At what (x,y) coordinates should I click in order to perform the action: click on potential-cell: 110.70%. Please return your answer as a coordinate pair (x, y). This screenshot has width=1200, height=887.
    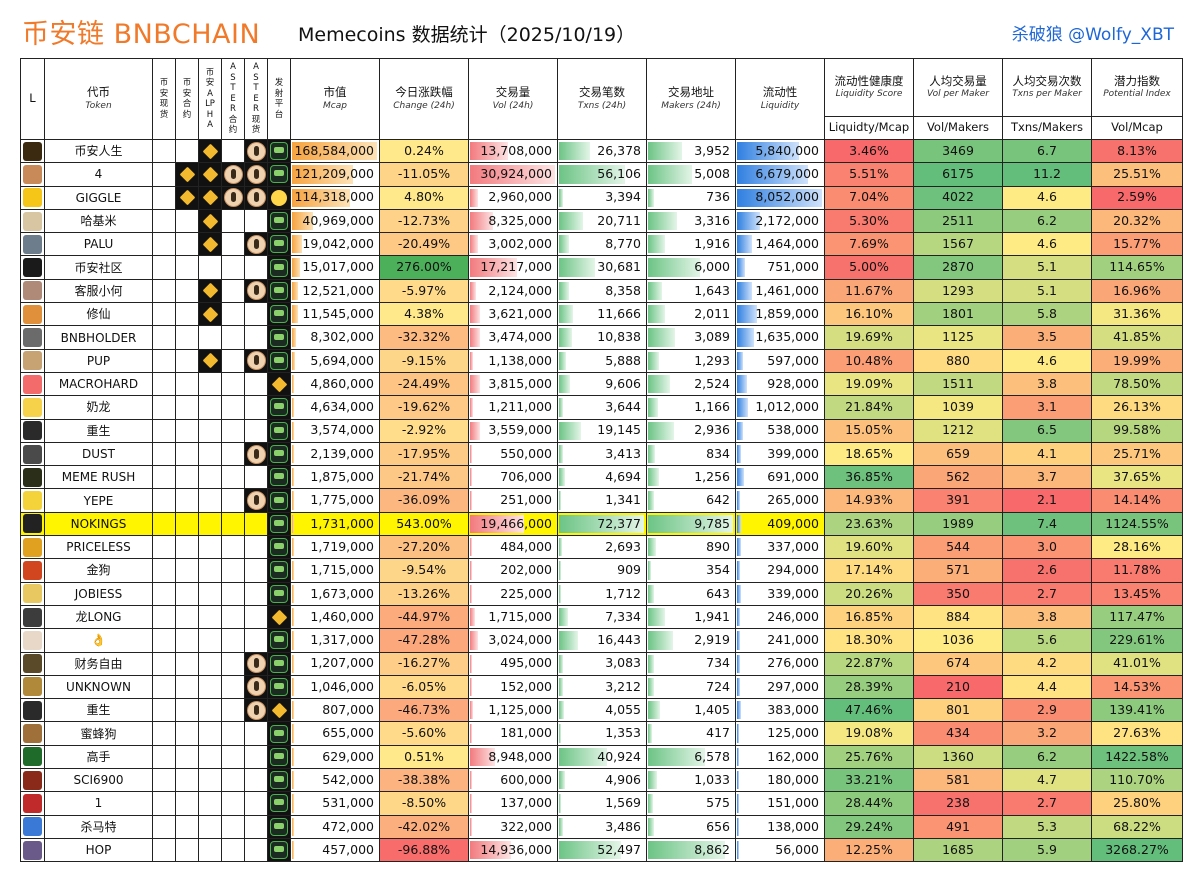
    Looking at the image, I should click on (1137, 780).